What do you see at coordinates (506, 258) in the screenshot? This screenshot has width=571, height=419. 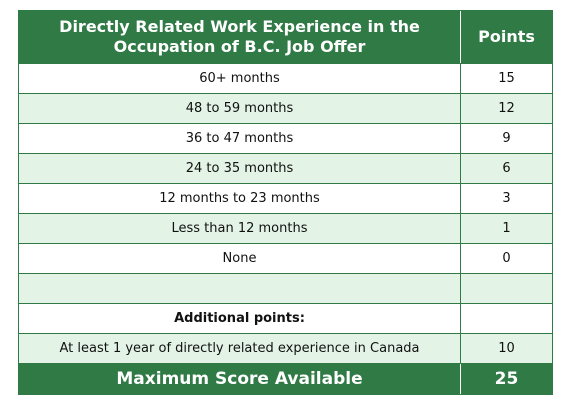 I see `row-points: 0` at bounding box center [506, 258].